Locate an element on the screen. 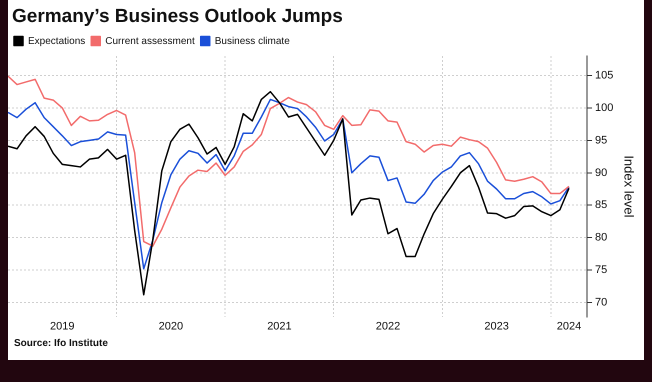 The image size is (652, 382). y-tick-label: 100 is located at coordinates (604, 108).